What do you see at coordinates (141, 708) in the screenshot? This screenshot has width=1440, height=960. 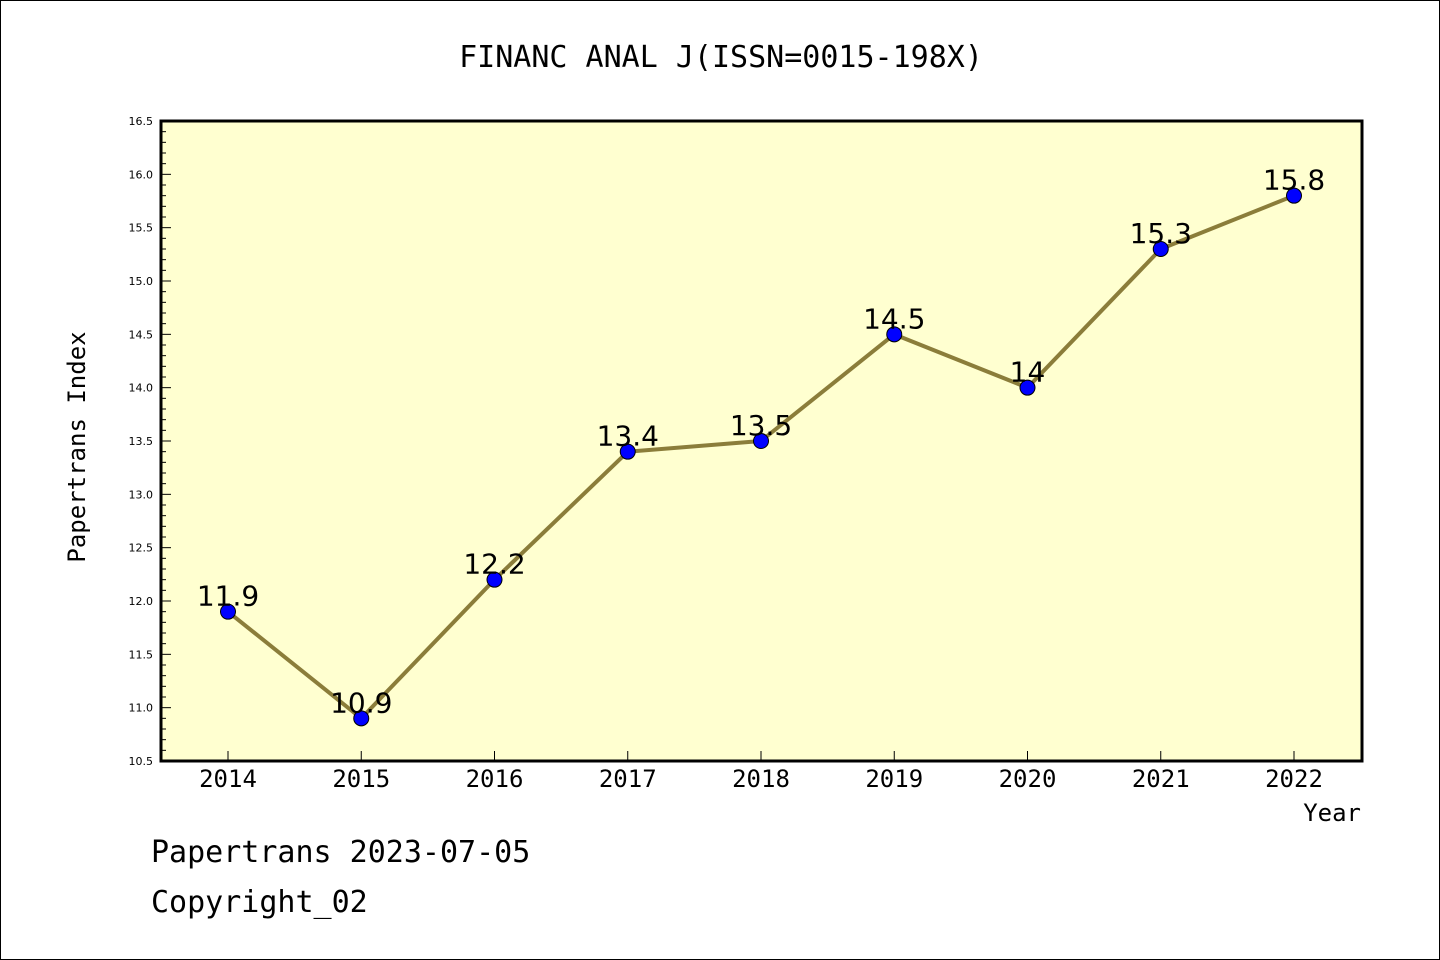 I see `y-tick-label: 11.0` at bounding box center [141, 708].